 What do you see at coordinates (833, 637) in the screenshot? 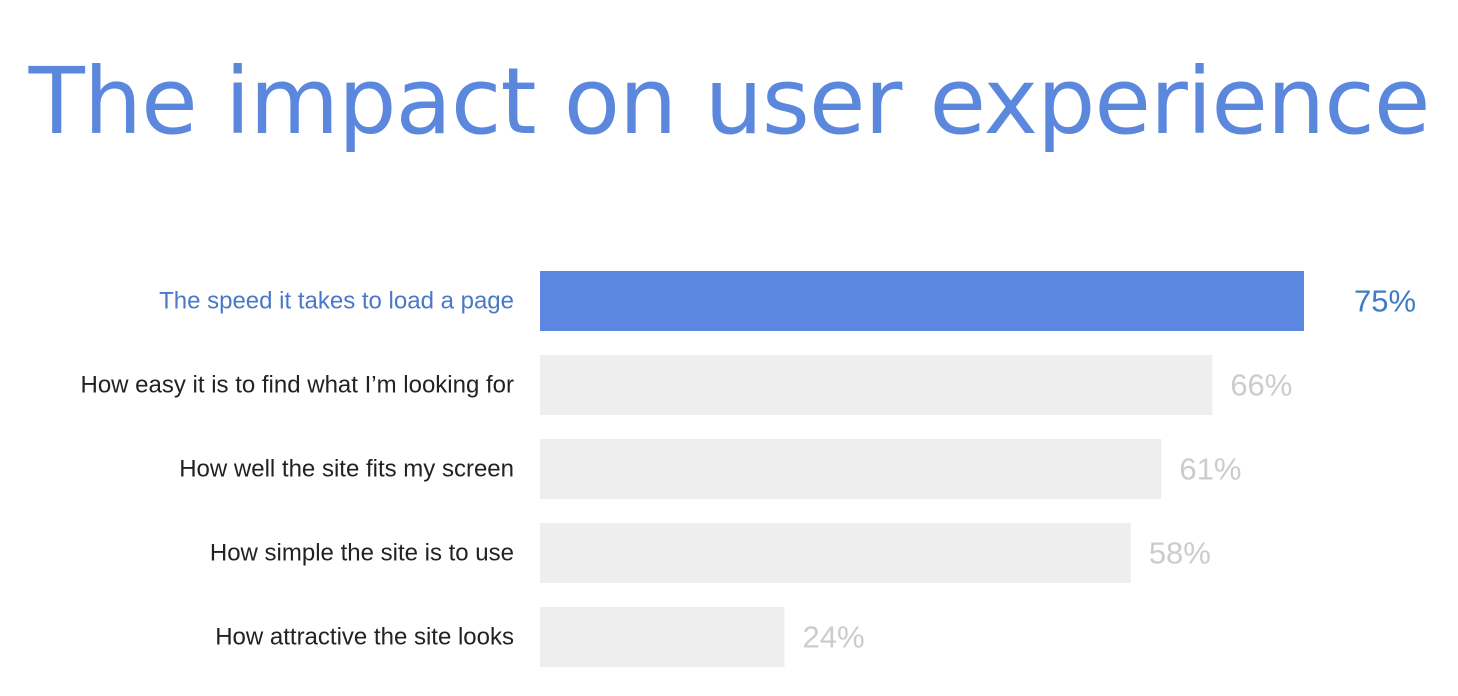
I see `value-label: 24%` at bounding box center [833, 637].